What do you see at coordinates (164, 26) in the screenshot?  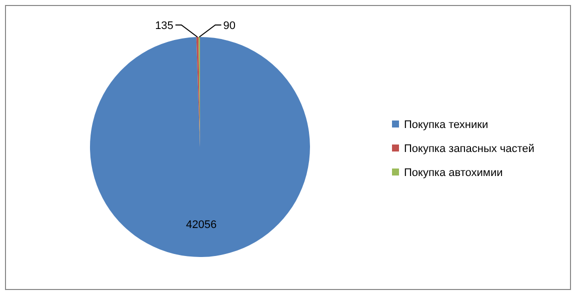 I see `data-label: 135` at bounding box center [164, 26].